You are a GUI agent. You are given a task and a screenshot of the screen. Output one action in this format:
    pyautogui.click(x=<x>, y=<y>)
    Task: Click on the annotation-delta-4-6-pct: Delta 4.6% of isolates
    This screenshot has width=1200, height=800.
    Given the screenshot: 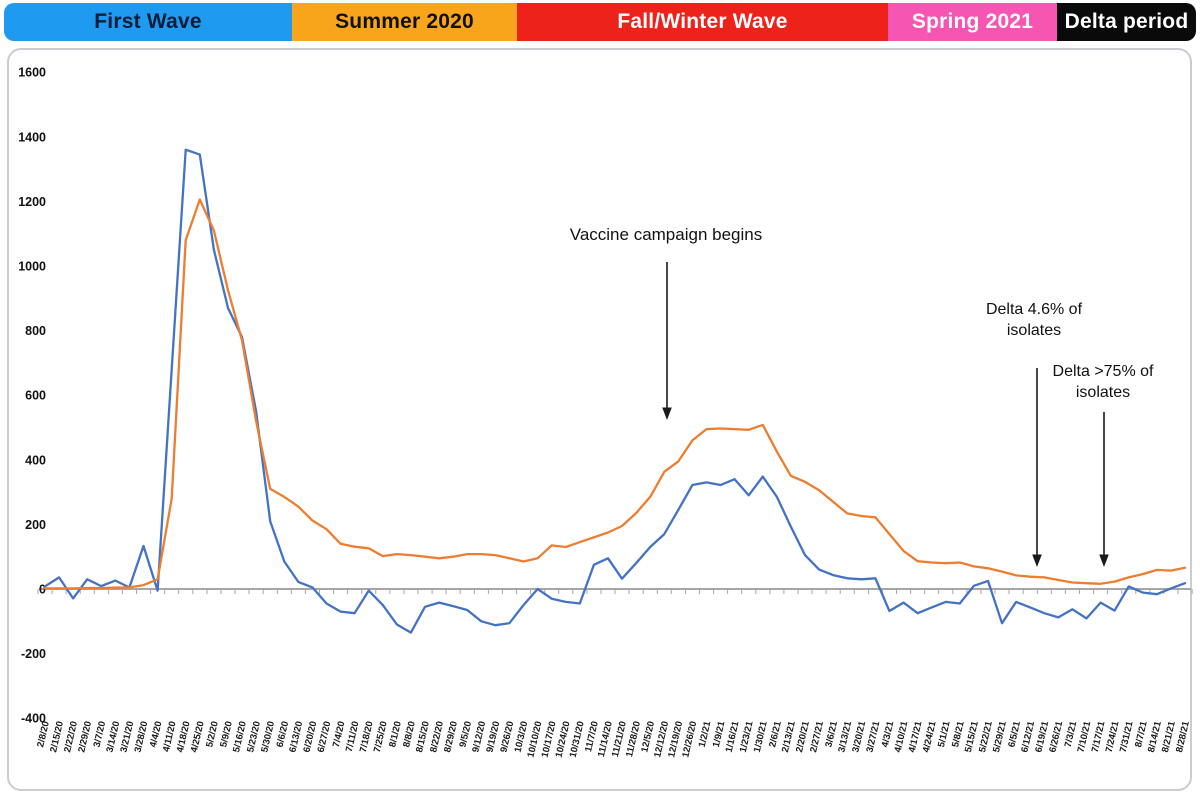 What is the action you would take?
    pyautogui.click(x=1034, y=320)
    